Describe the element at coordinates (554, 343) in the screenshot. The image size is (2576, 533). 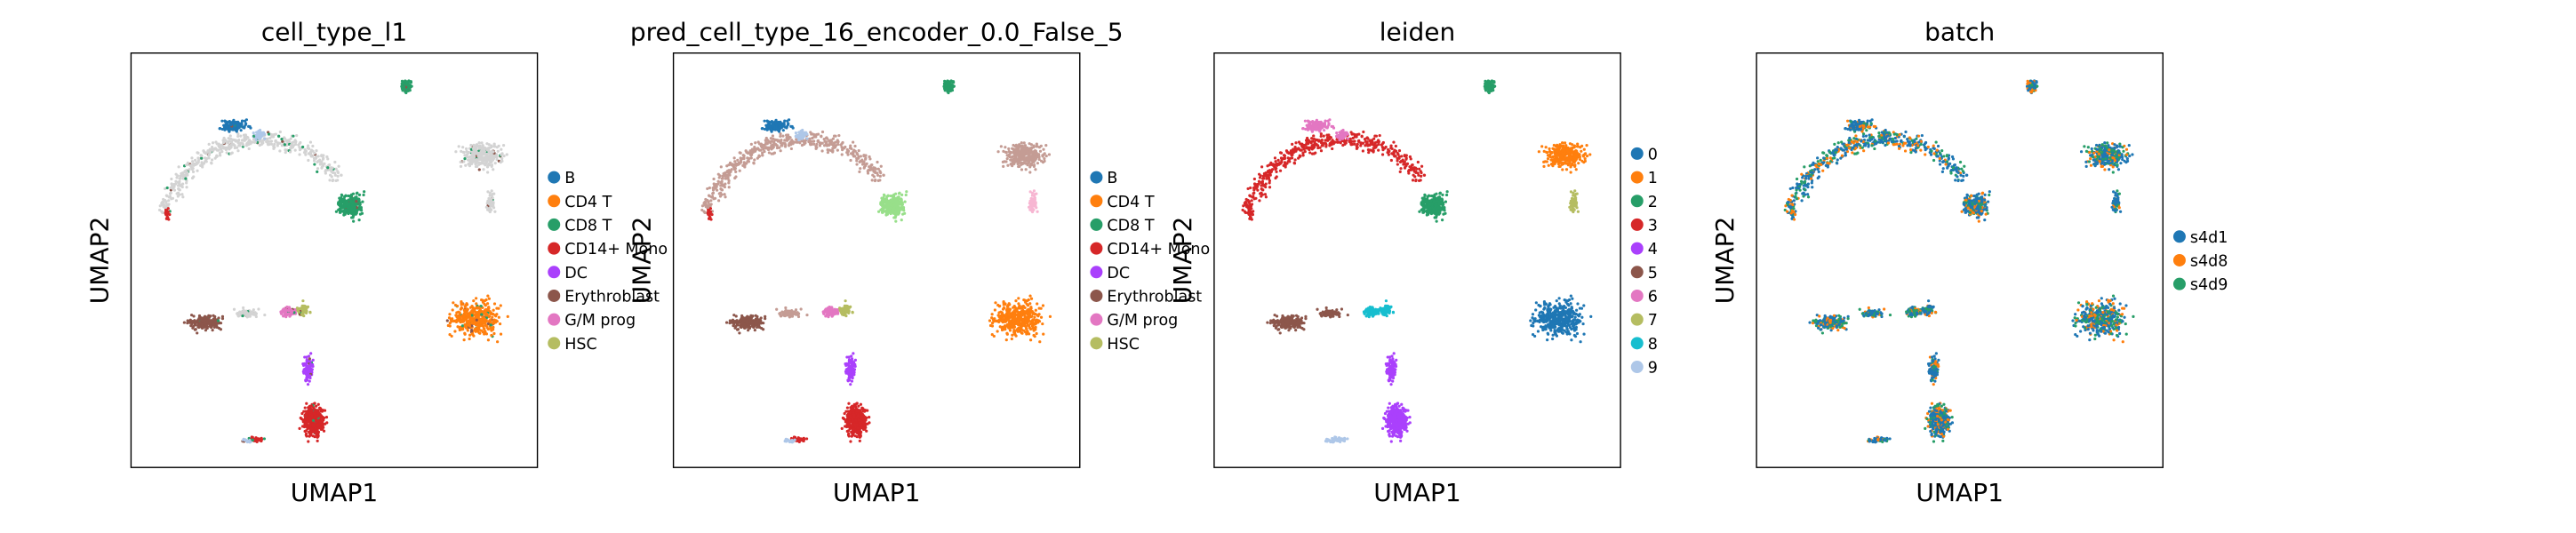
I see `legend-marker` at that location.